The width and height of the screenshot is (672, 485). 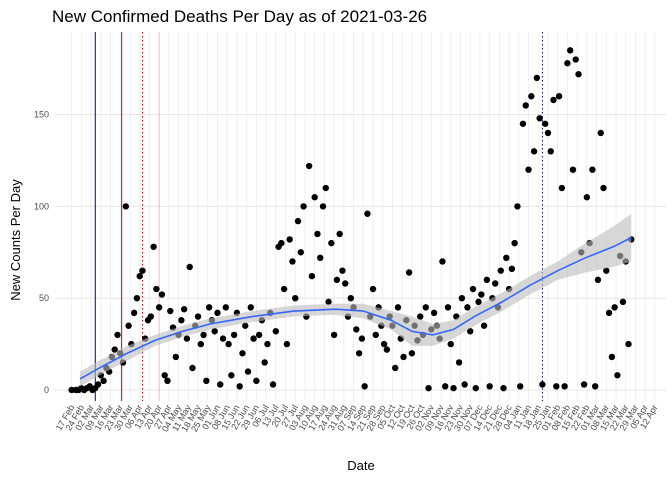 What do you see at coordinates (41, 206) in the screenshot?
I see `y-tick-label: 100` at bounding box center [41, 206].